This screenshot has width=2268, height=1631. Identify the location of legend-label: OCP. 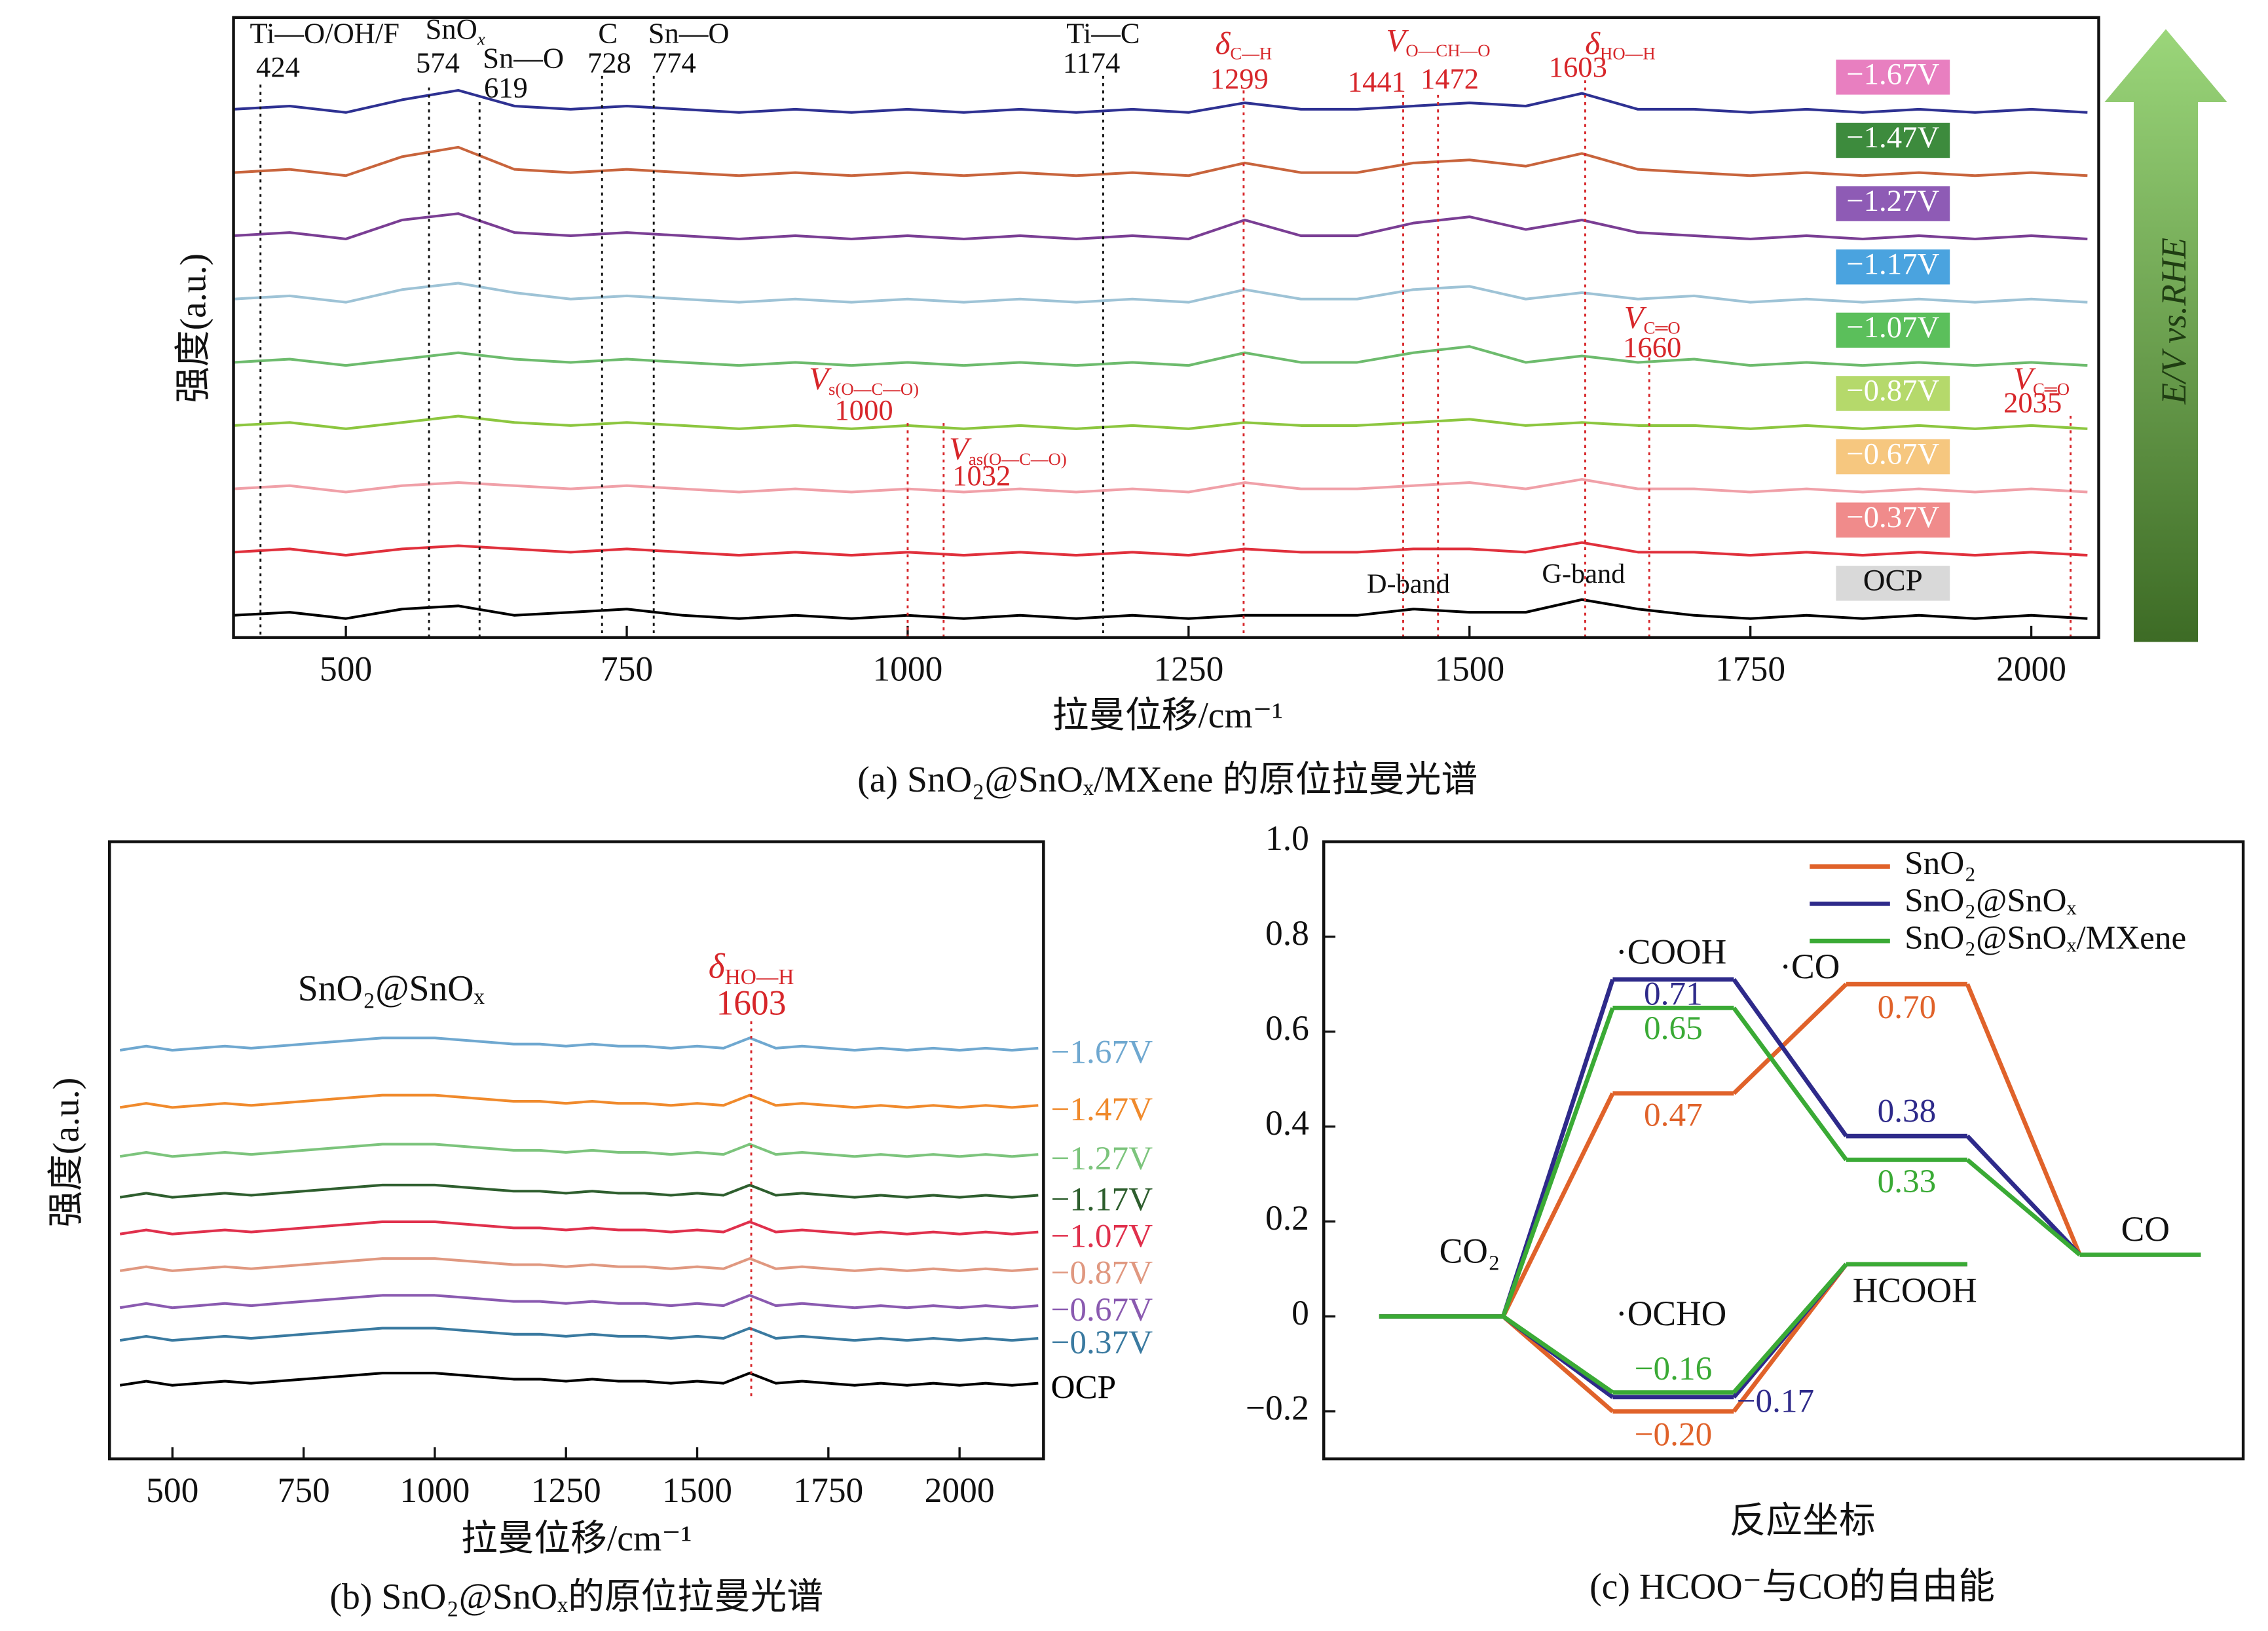
(1893, 581).